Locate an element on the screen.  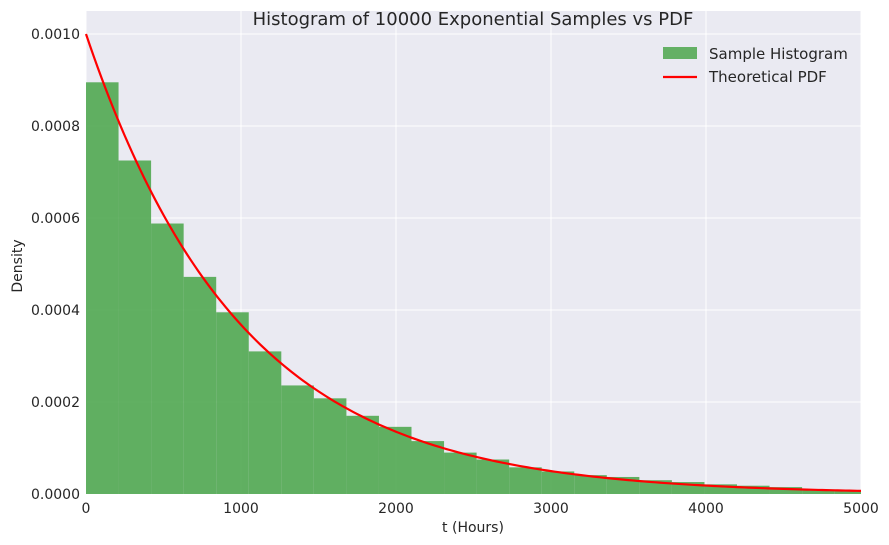
y-axis-label: Density is located at coordinates (18, 265).